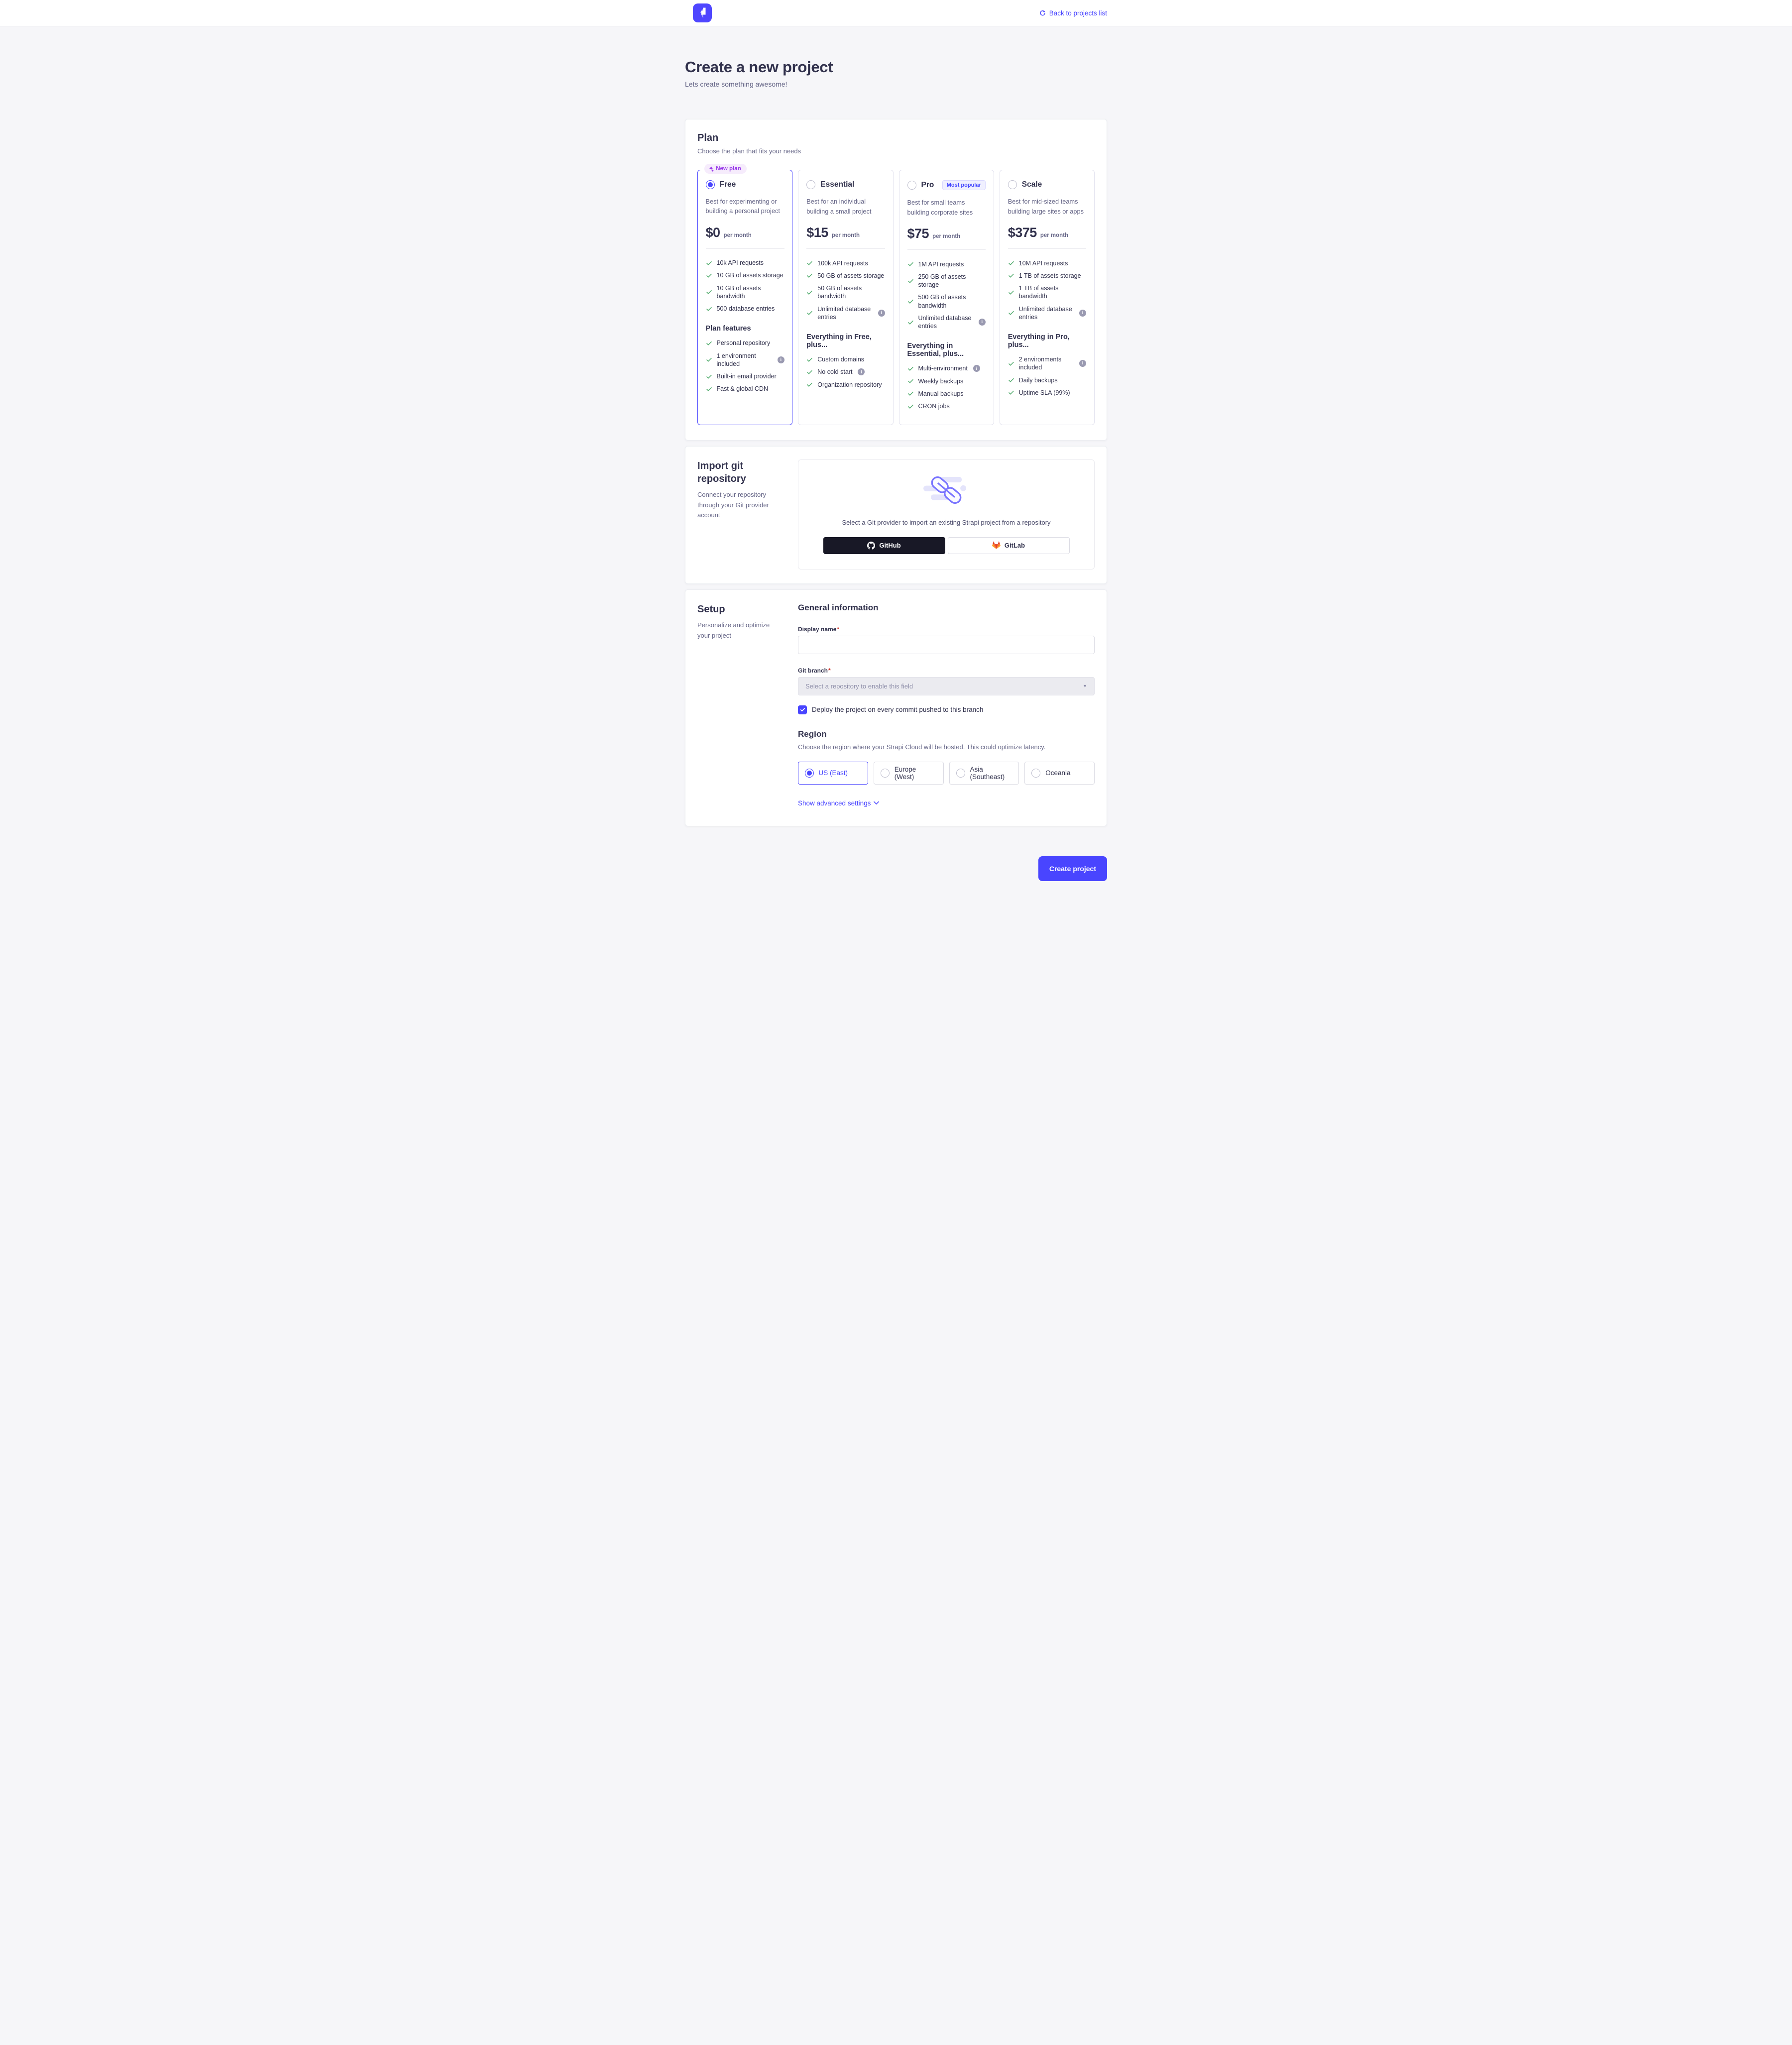 The width and height of the screenshot is (1792, 2045). What do you see at coordinates (745, 359) in the screenshot?
I see `plan-feature: 1 environment included i` at bounding box center [745, 359].